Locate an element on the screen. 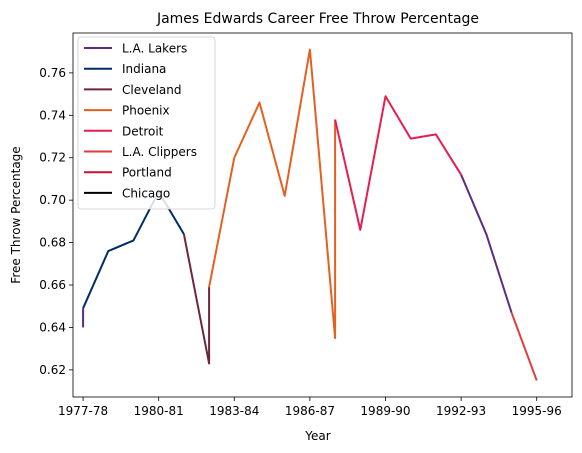 The height and width of the screenshot is (453, 582). legend-box is located at coordinates (146, 123).